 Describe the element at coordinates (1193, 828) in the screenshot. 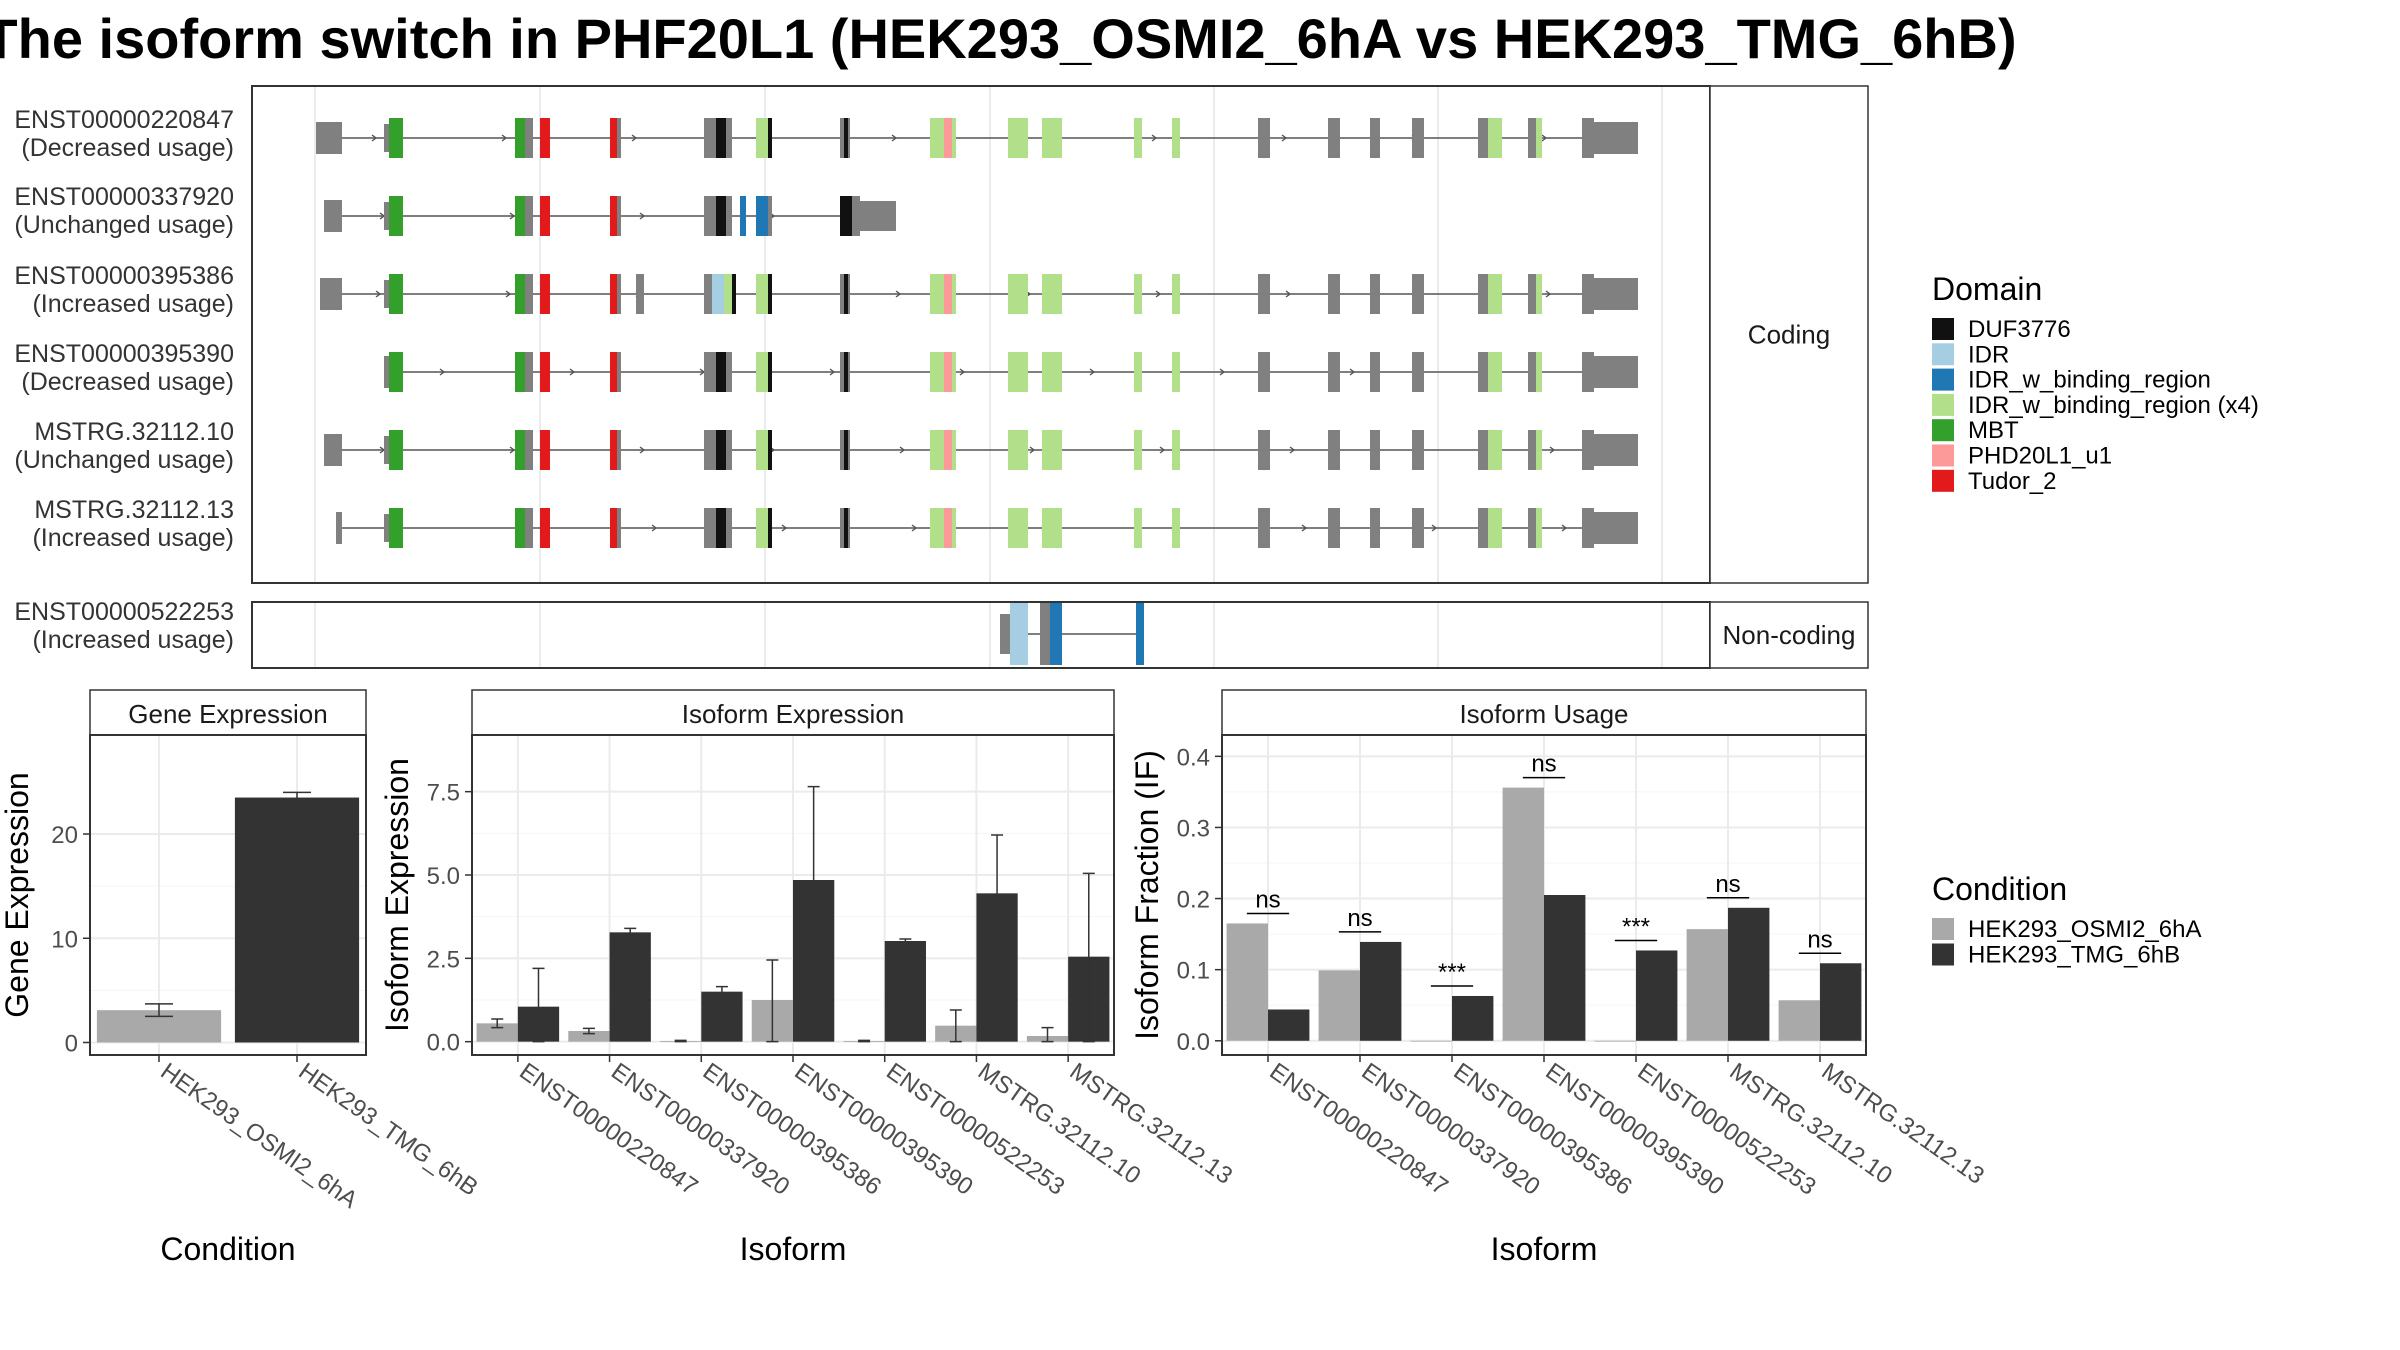

I see `y-tick-label: 0.3` at that location.